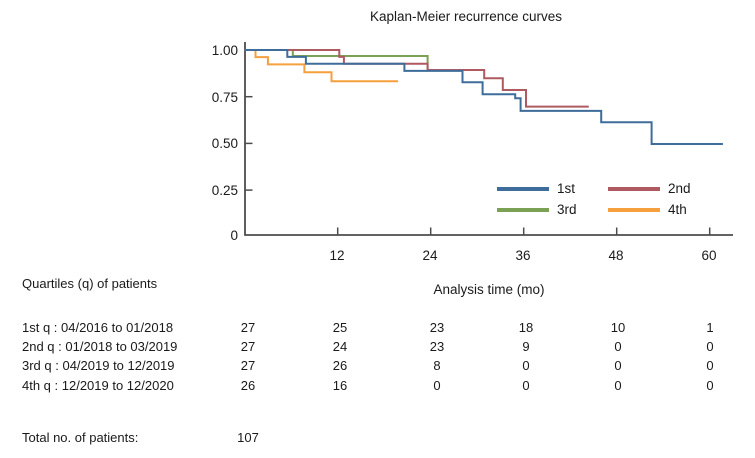 The width and height of the screenshot is (755, 458). I want to click on ytick-0.50: 0.50, so click(224, 143).